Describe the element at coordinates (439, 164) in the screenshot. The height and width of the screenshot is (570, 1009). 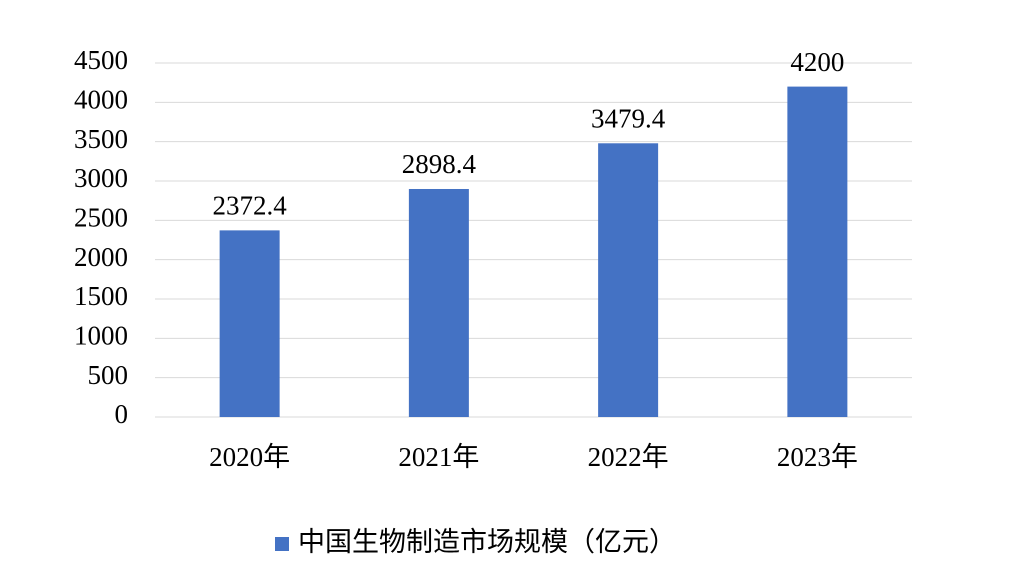
I see `value-label: 2898.4` at that location.